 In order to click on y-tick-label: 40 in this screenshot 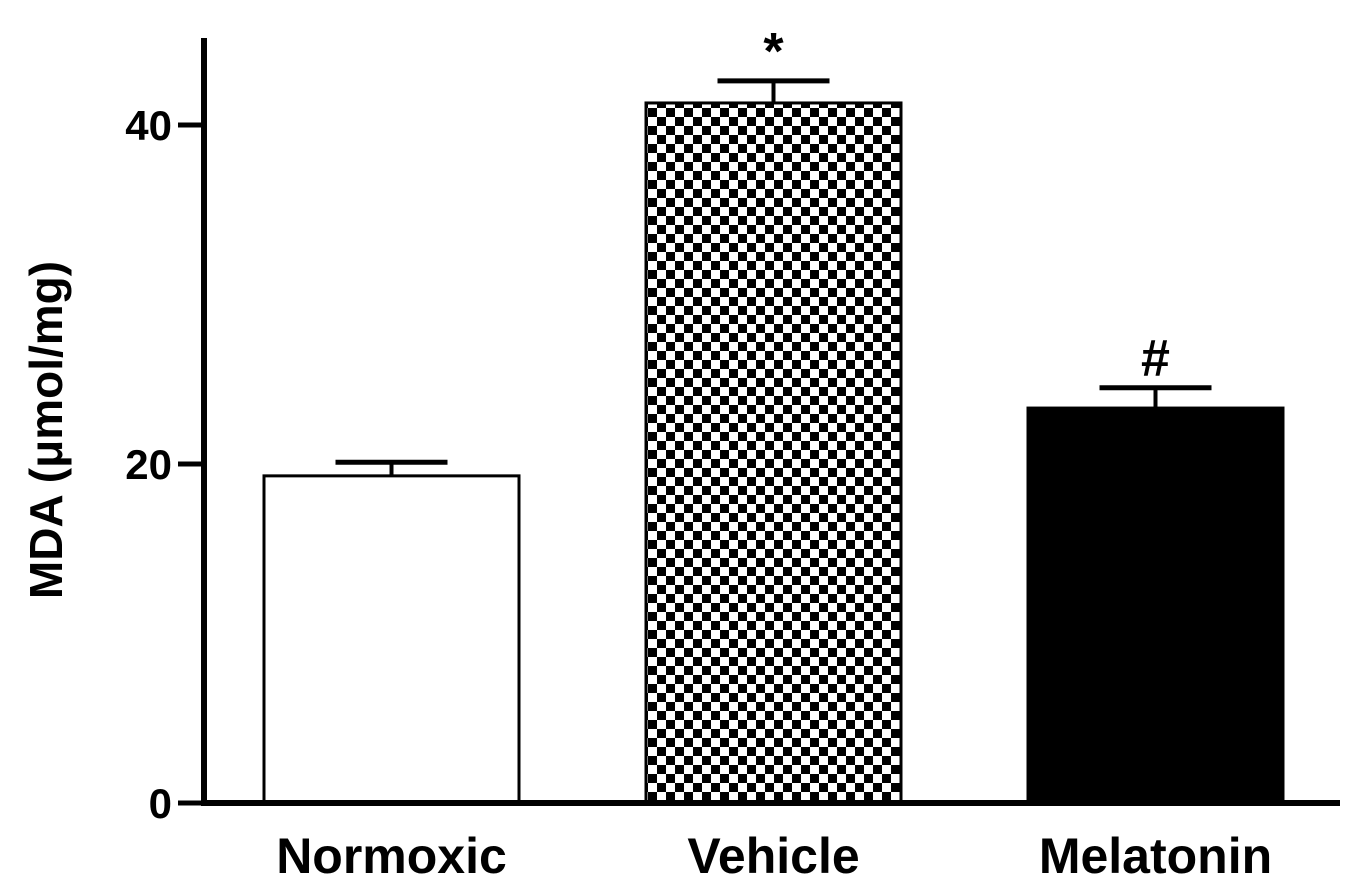, I will do `click(148, 125)`.